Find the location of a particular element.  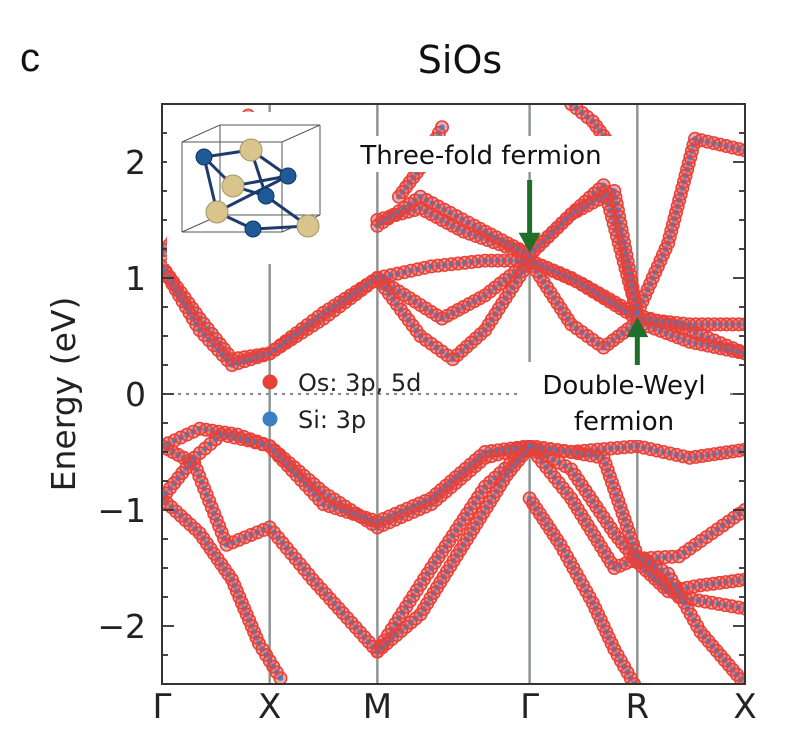

y-tick-label: −2 is located at coordinates (121, 626).